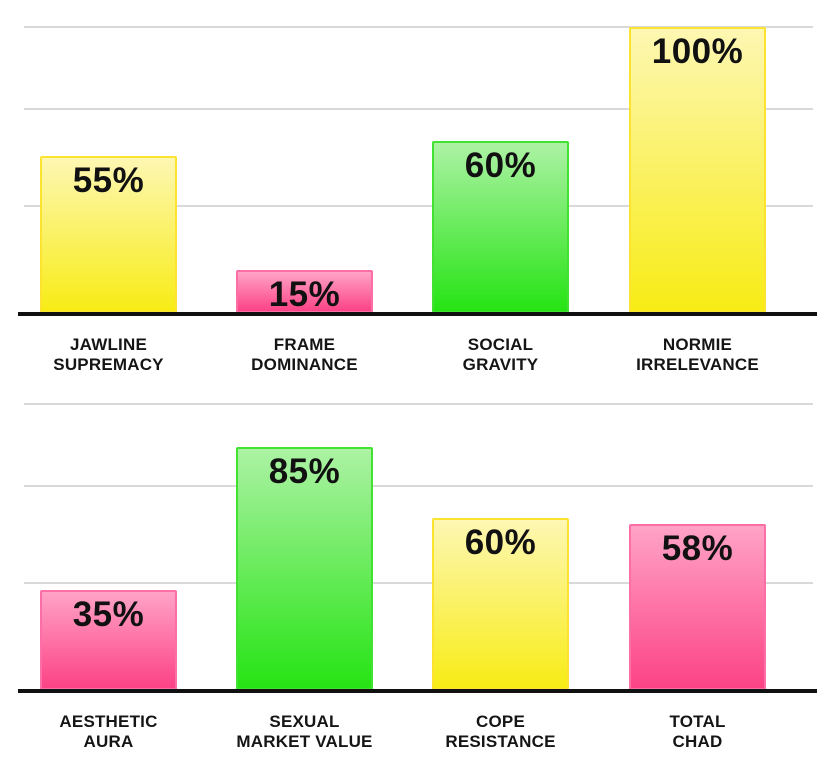  I want to click on bar-social-gravity: 60%, so click(500, 227).